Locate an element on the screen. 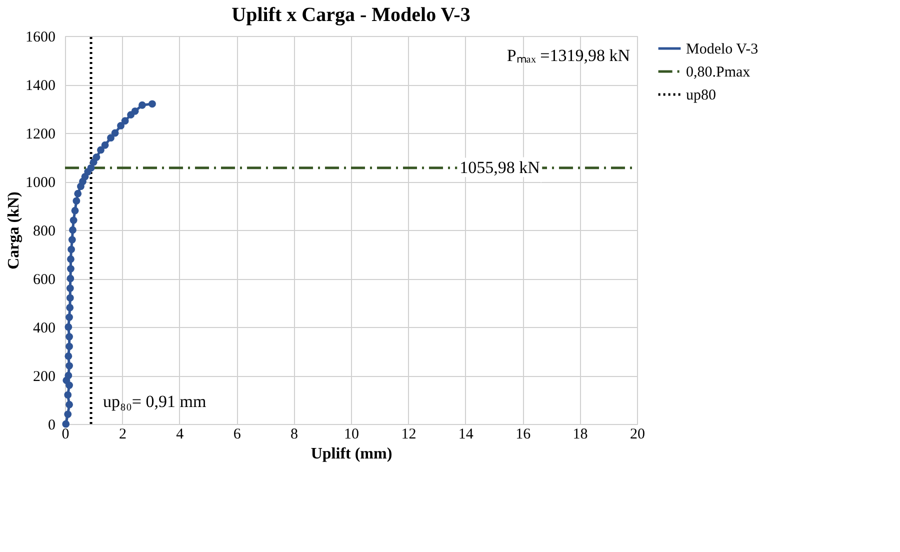  x-tick-label: 18 is located at coordinates (580, 434).